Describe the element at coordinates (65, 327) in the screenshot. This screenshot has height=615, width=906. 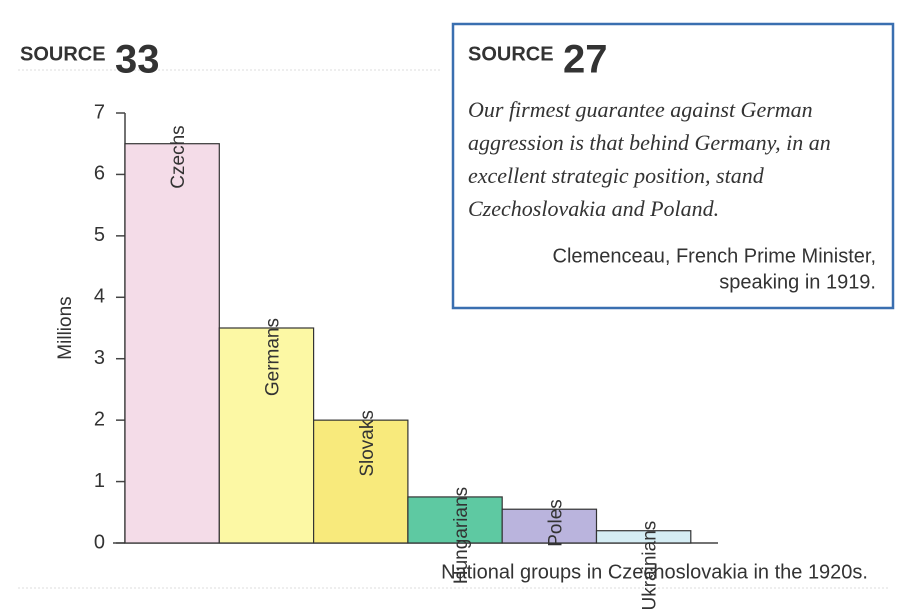
I see `y-axis-label: Millions` at that location.